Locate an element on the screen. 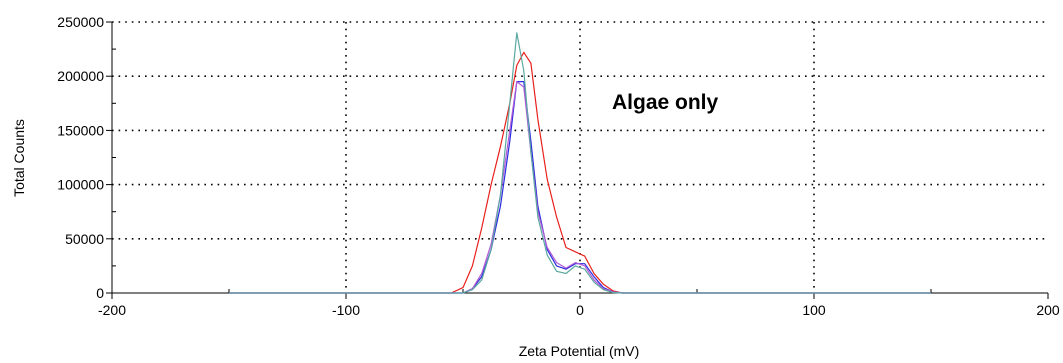  x-axis-title: Zeta Potential (mV) is located at coordinates (579, 351).